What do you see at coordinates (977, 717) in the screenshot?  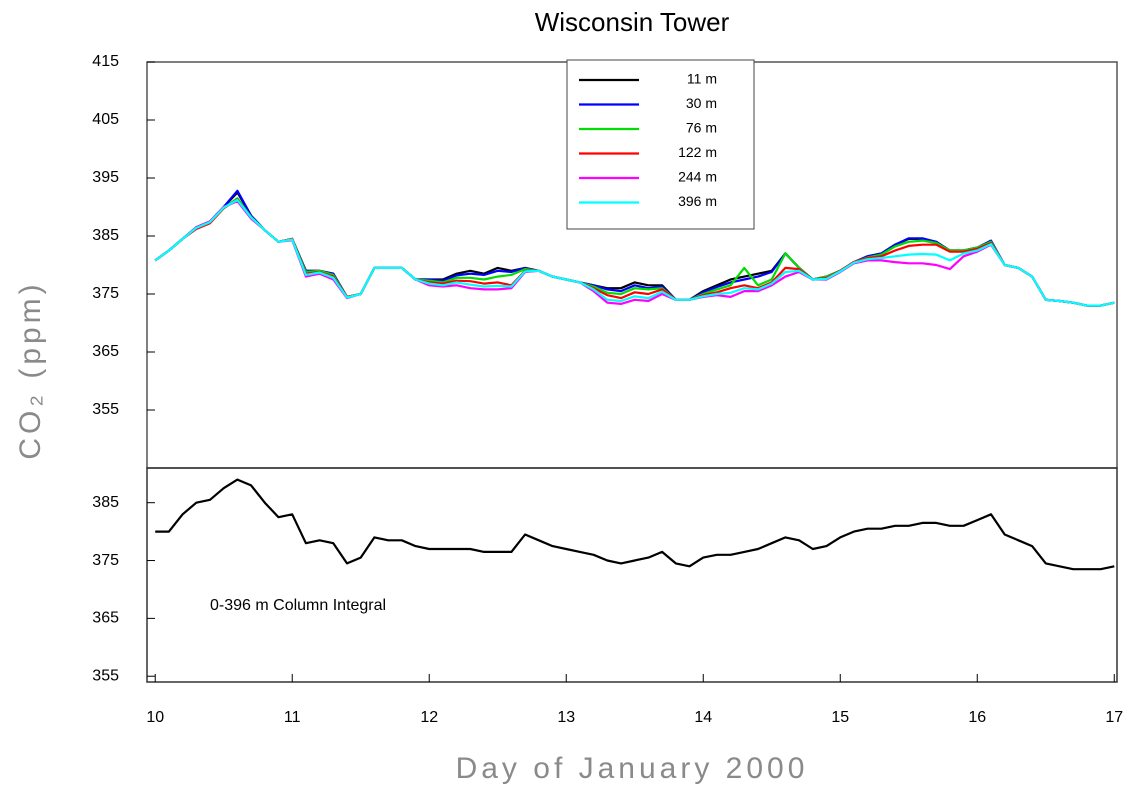 I see `x-tick-label: 16` at bounding box center [977, 717].